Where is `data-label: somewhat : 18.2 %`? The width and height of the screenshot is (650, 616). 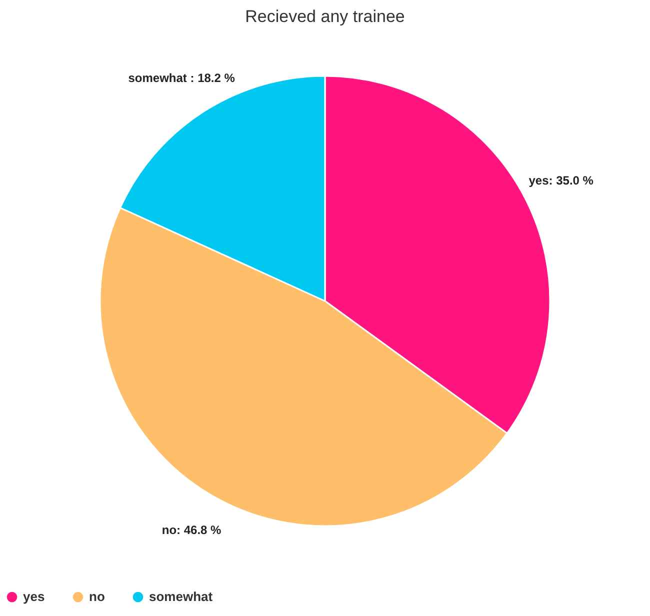 data-label: somewhat : 18.2 % is located at coordinates (182, 78).